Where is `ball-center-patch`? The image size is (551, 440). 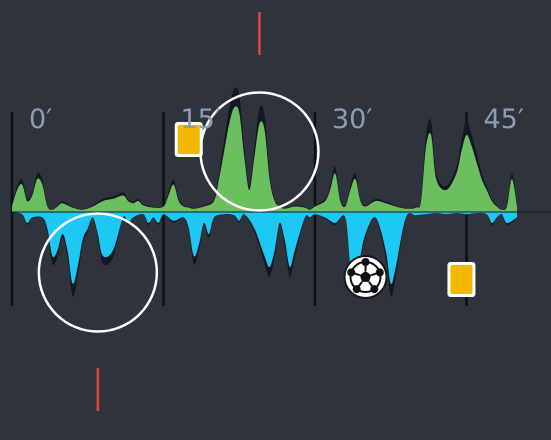 ball-center-patch is located at coordinates (365, 276).